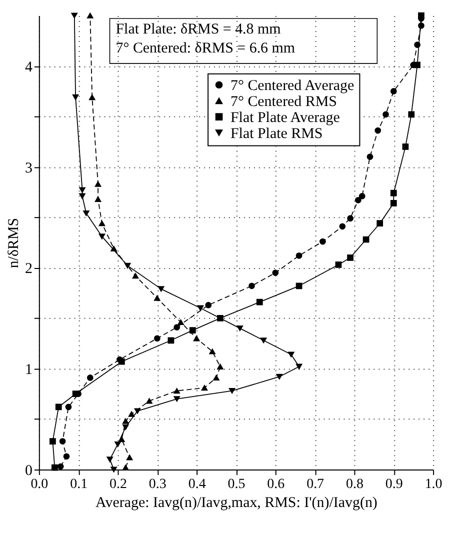 This screenshot has width=456, height=535. Describe the element at coordinates (315, 484) in the screenshot. I see `x-tick-label: 0.7` at that location.